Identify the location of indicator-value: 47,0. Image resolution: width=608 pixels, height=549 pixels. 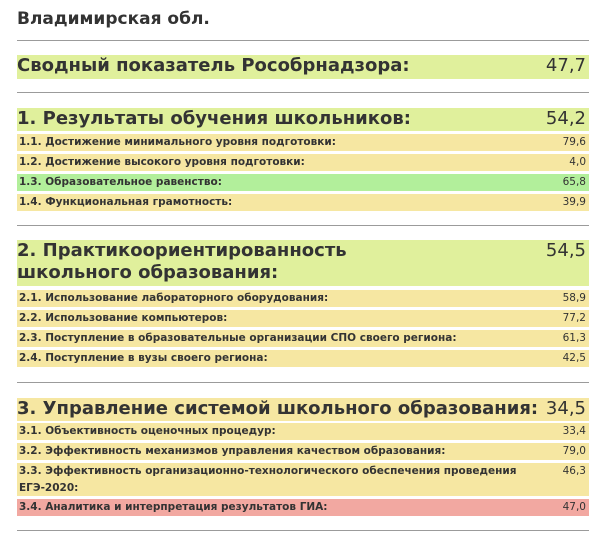
(574, 507).